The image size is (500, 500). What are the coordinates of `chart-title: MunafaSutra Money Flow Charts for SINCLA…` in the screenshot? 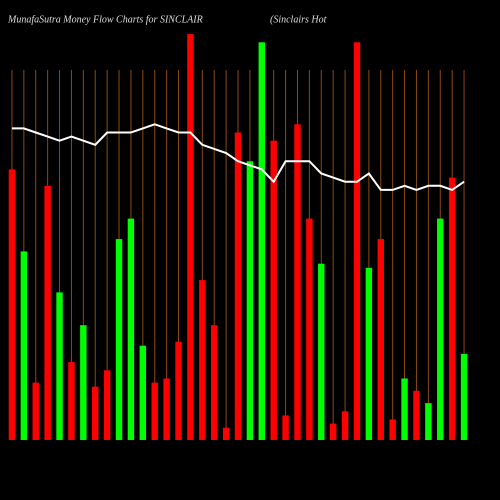 It's located at (105, 19).